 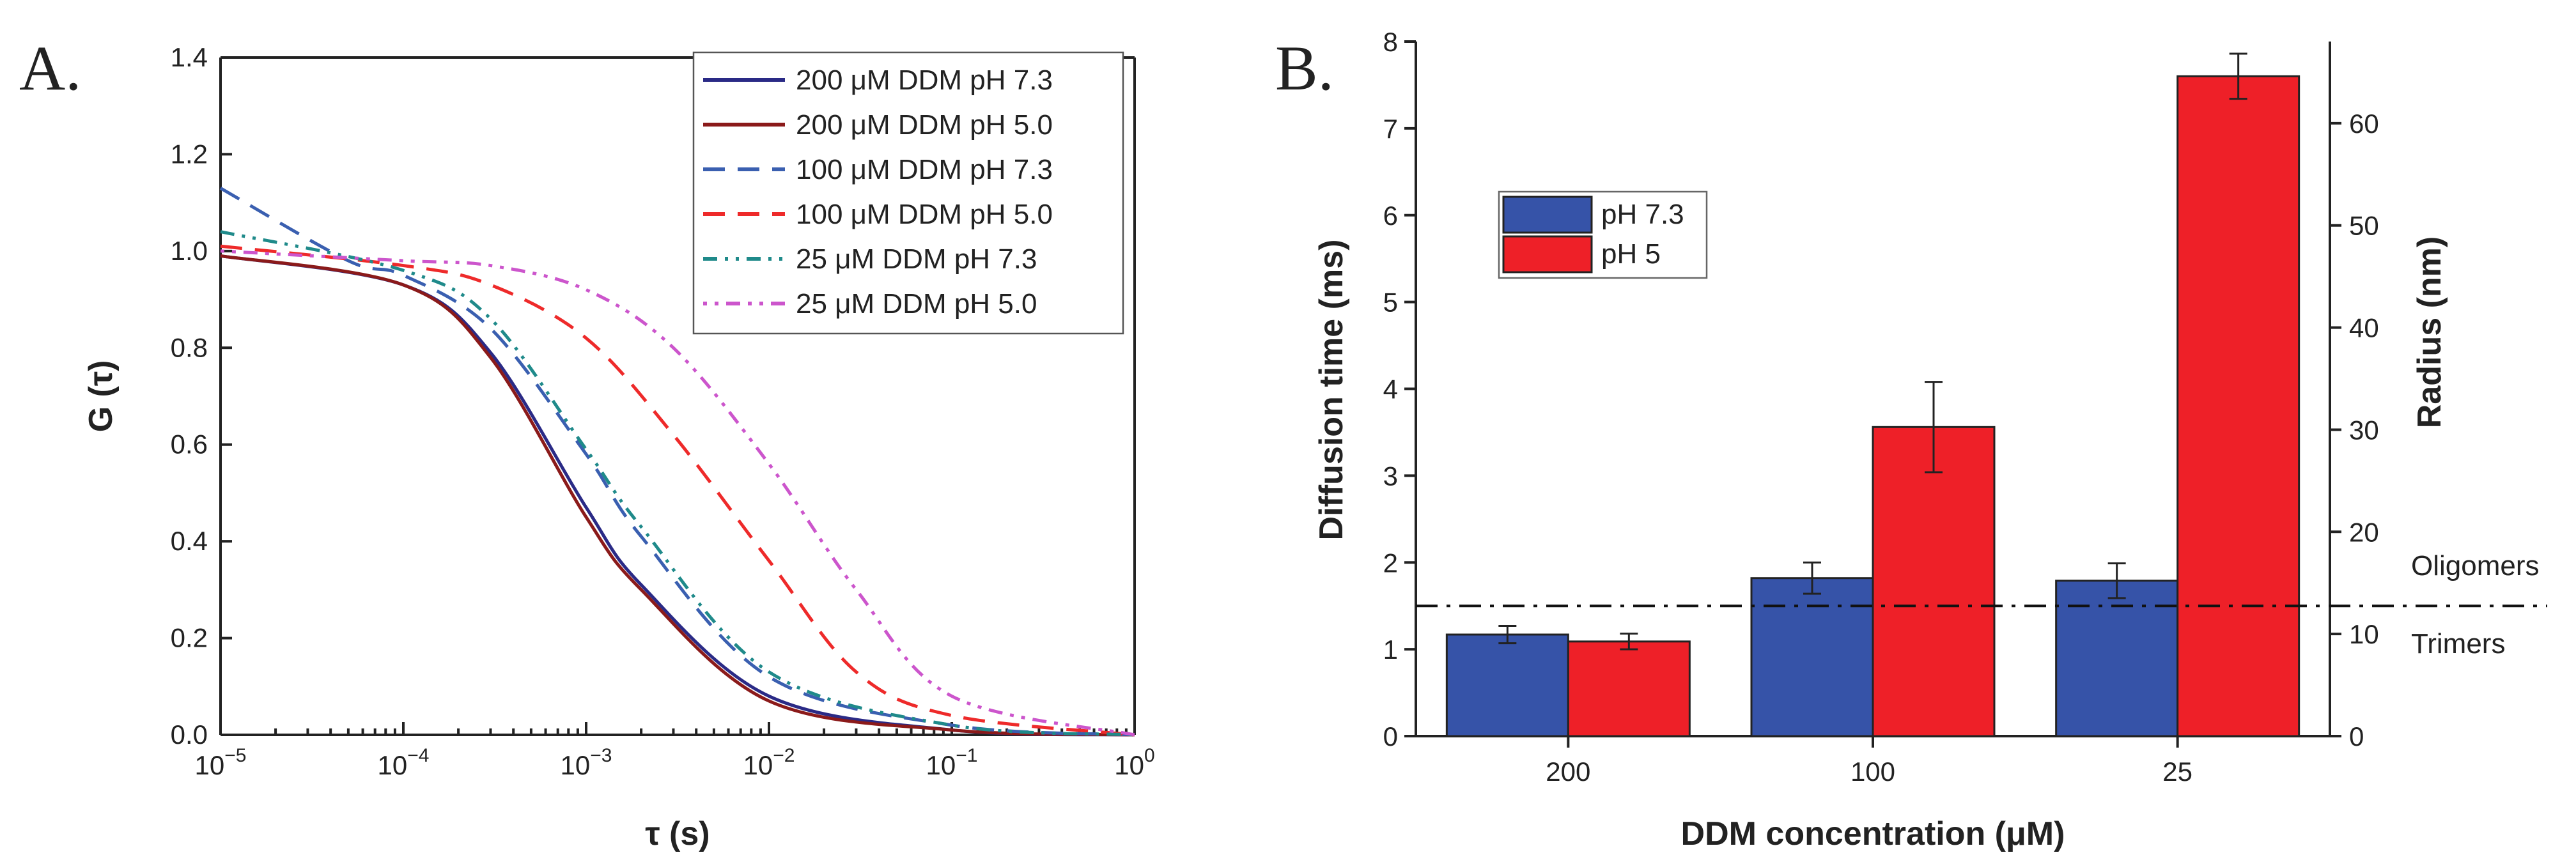 I want to click on b-x-tick-label: 25, so click(x=2177, y=772).